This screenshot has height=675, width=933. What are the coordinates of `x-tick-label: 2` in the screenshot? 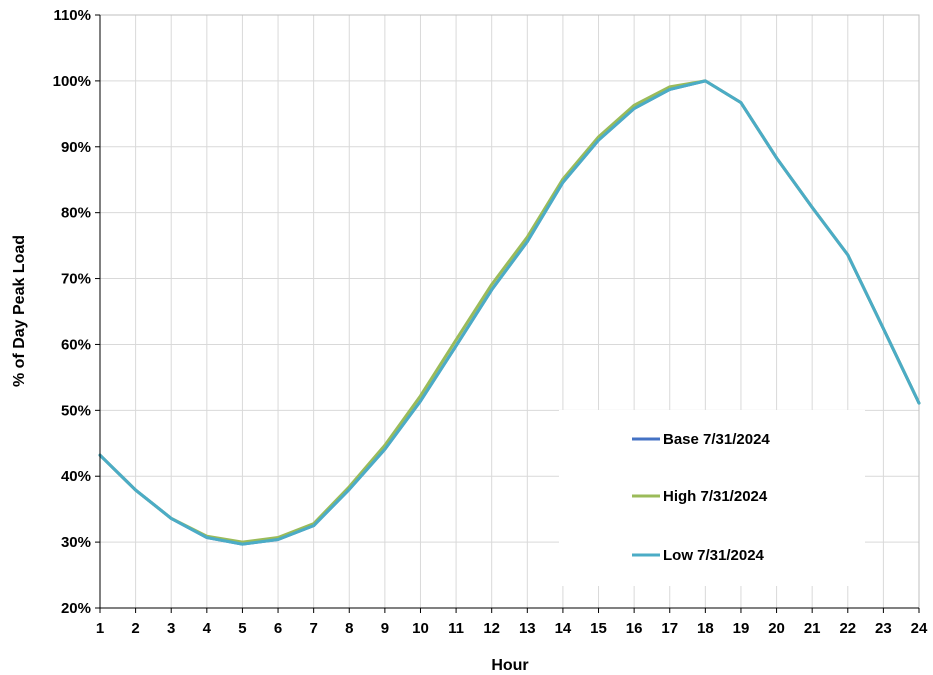 It's located at (135, 628).